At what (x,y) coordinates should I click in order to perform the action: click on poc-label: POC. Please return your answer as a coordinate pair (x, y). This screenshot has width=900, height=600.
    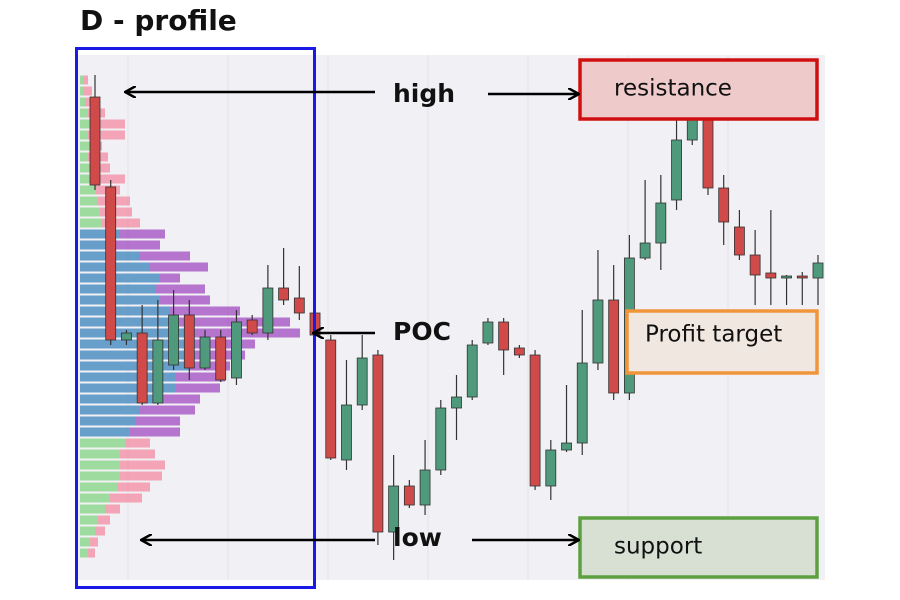
    Looking at the image, I should click on (422, 331).